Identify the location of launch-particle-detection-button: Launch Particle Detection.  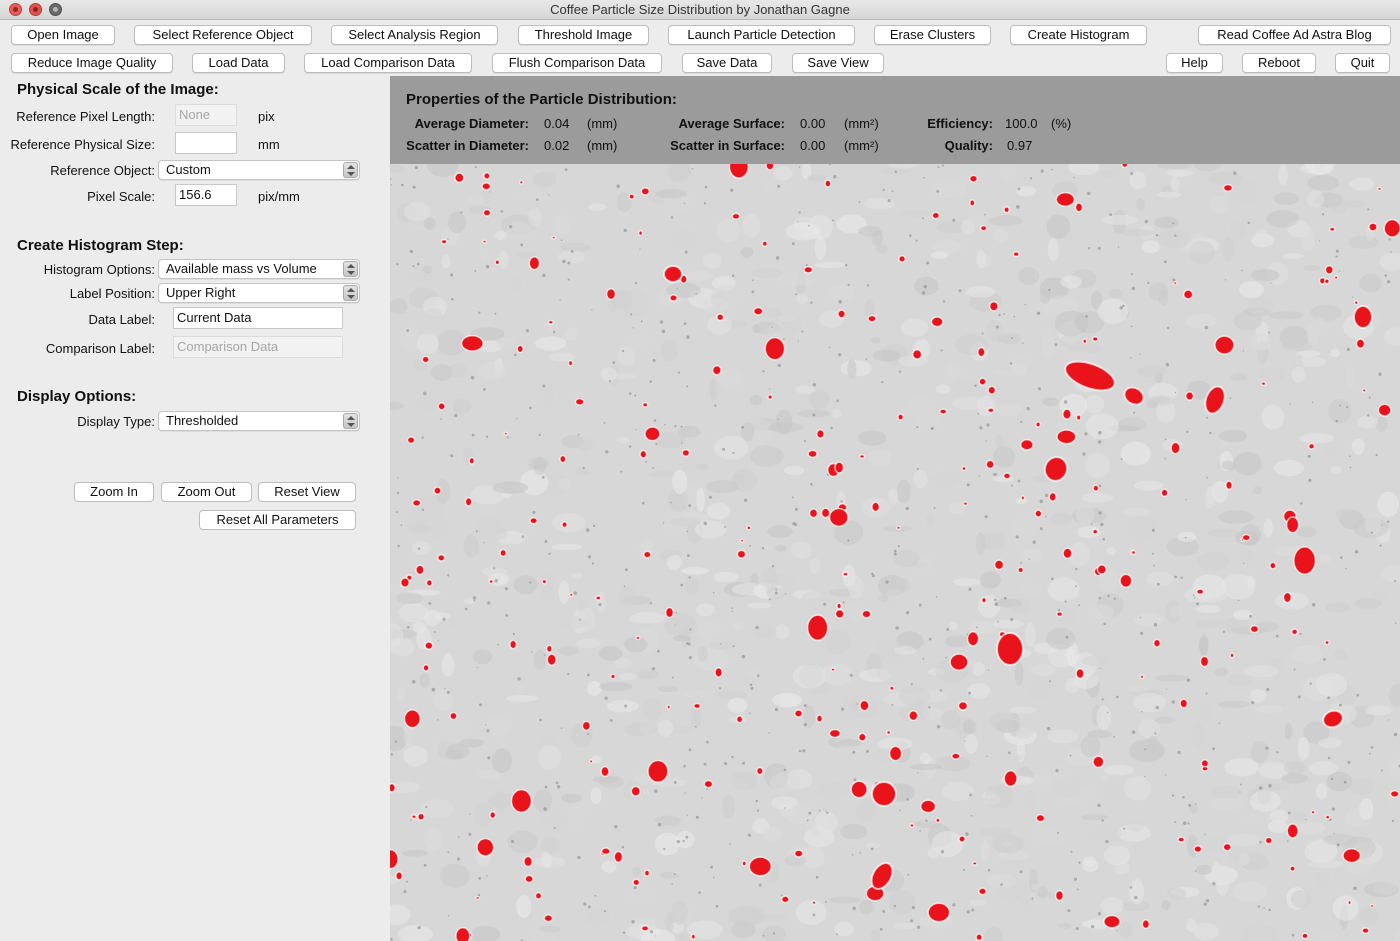
(761, 35).